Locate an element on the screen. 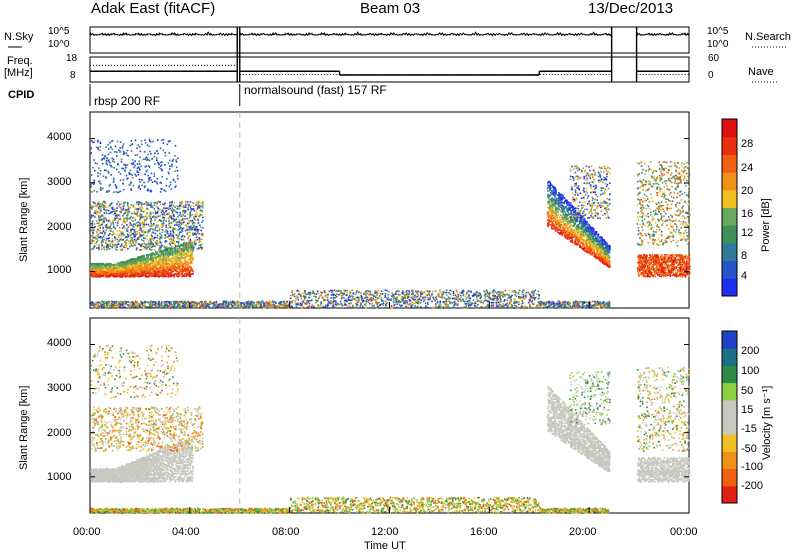  xtick-24: 00:00 is located at coordinates (684, 532).